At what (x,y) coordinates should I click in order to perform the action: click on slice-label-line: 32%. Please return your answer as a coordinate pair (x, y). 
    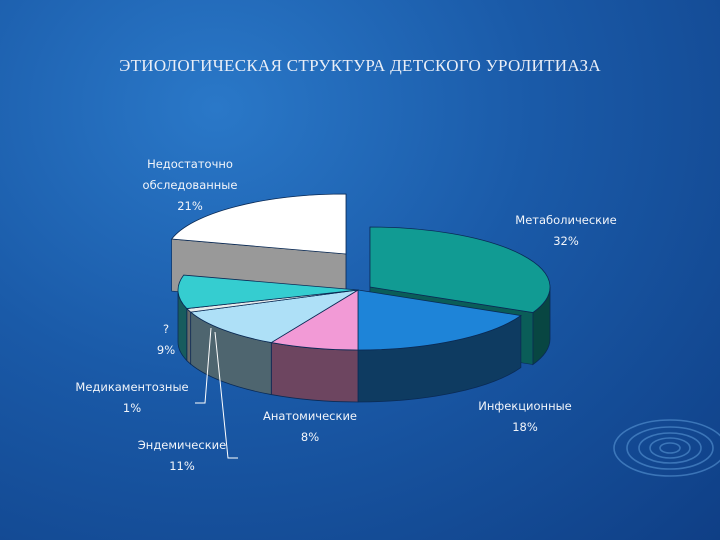
    Looking at the image, I should click on (566, 241).